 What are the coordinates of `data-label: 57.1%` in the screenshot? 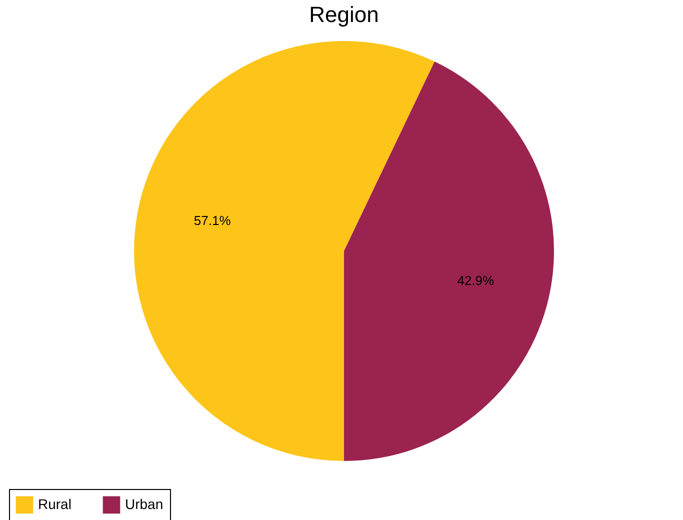 It's located at (213, 220).